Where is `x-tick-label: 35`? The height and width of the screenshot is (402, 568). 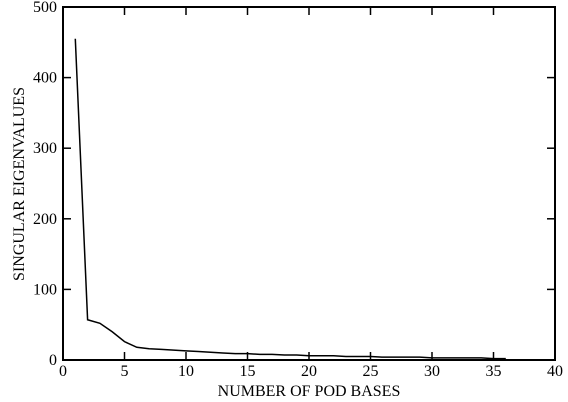
x-tick-label: 35 is located at coordinates (494, 371).